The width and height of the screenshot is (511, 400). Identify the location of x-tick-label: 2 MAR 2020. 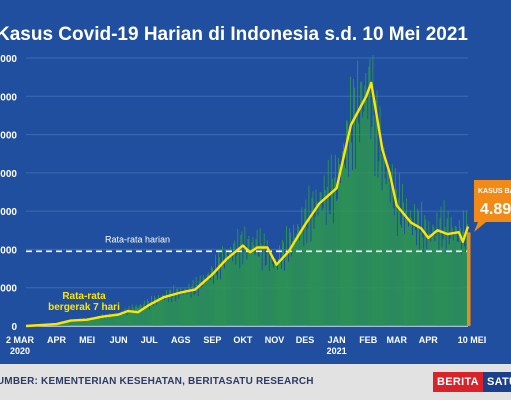
(20, 345).